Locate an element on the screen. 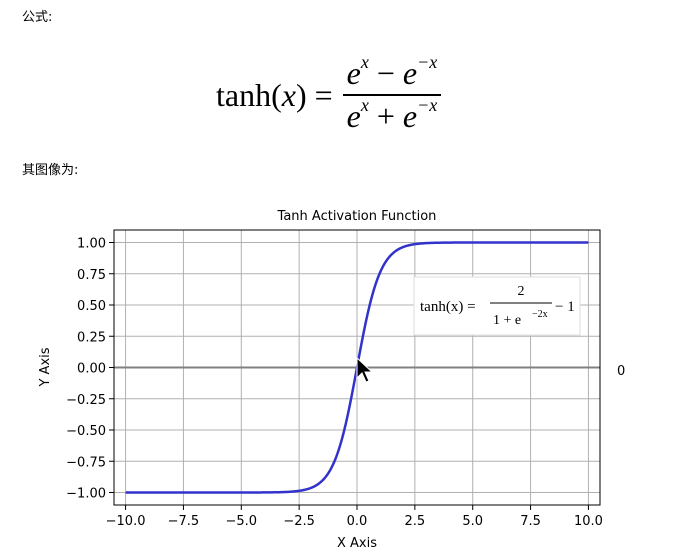 The width and height of the screenshot is (676, 559). num-base-1: e is located at coordinates (353, 73).